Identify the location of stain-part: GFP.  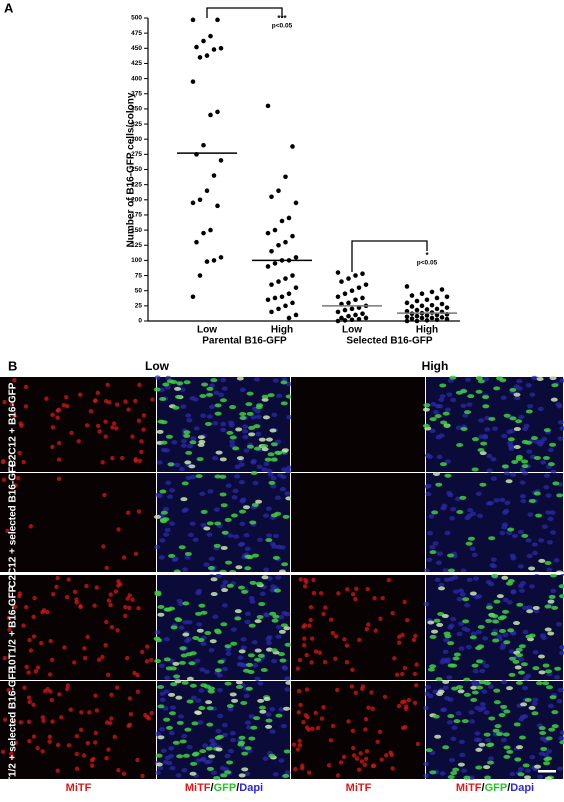
(496, 788).